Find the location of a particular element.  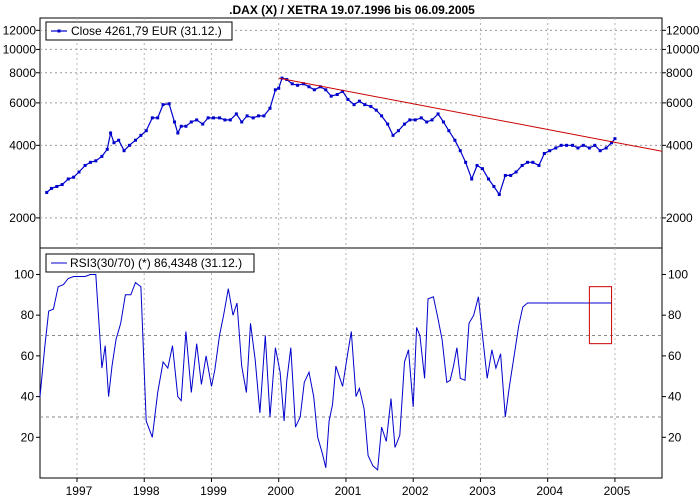

rsi-y-tick-label-right: 40 is located at coordinates (675, 397).